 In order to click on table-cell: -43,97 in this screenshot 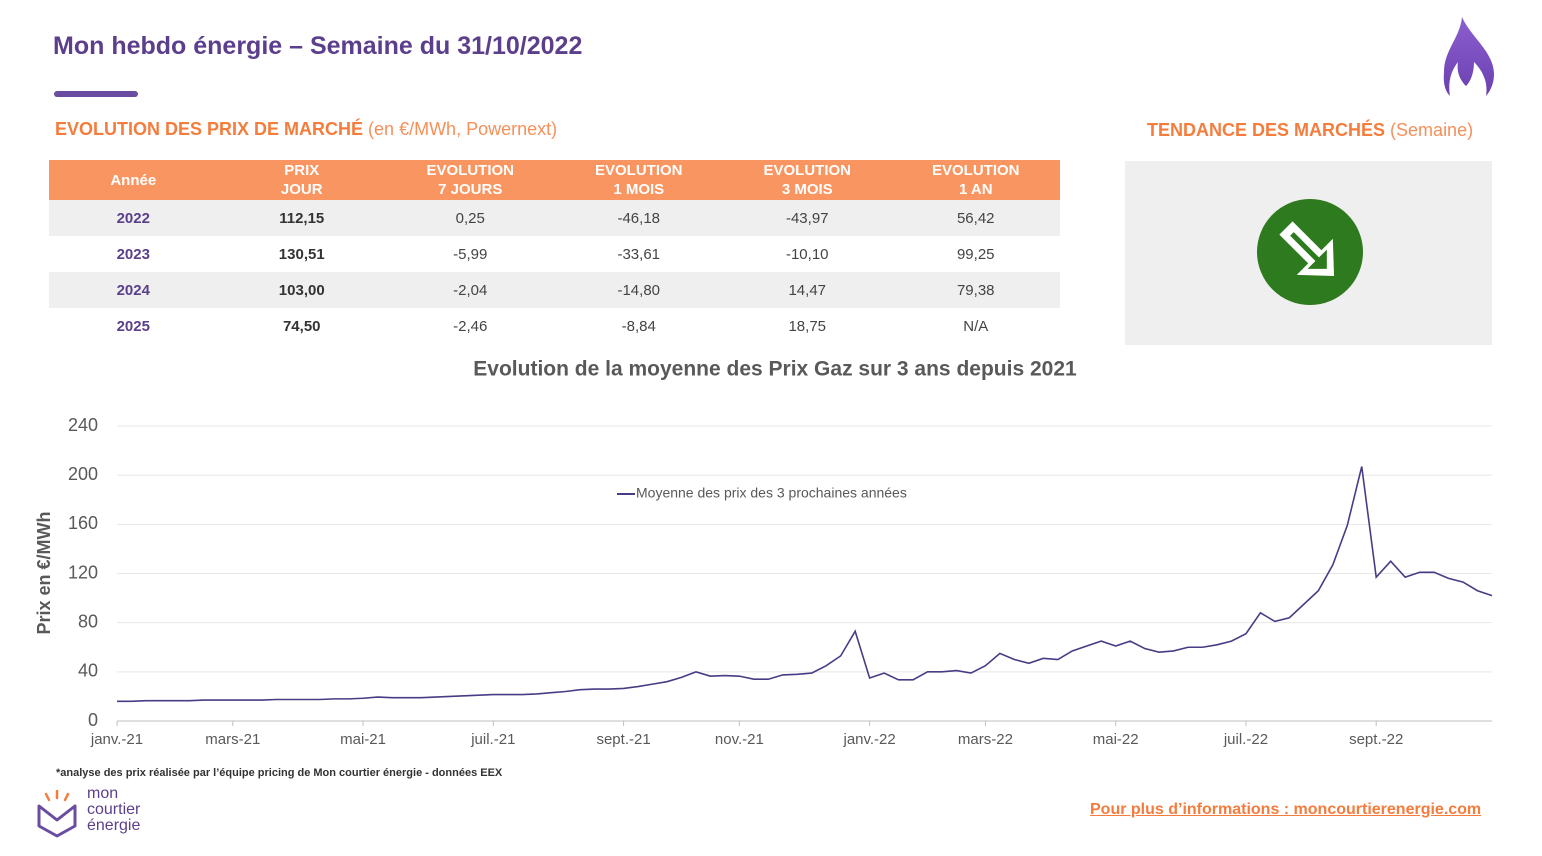, I will do `click(807, 218)`.